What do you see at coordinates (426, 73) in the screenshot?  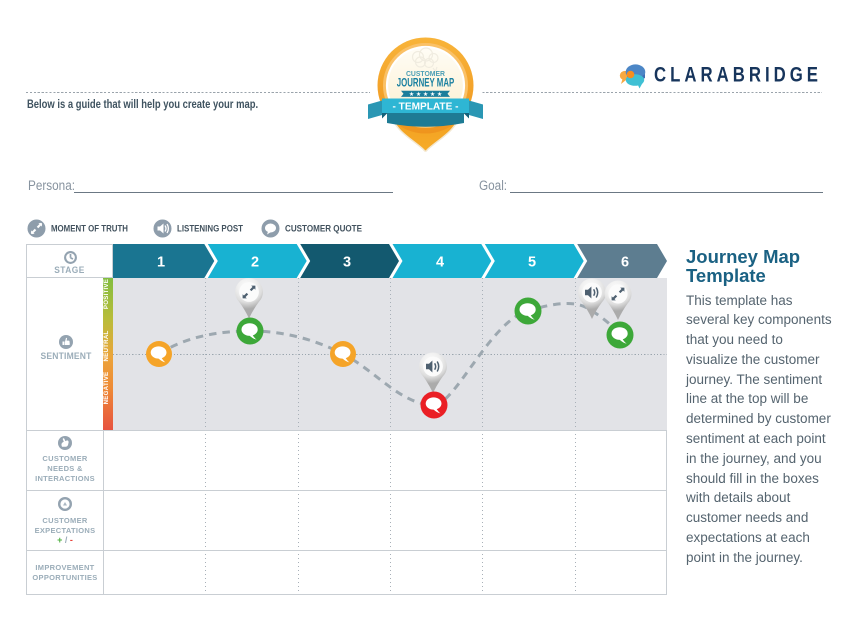 I see `svg-text: CUSTOMER` at bounding box center [426, 73].